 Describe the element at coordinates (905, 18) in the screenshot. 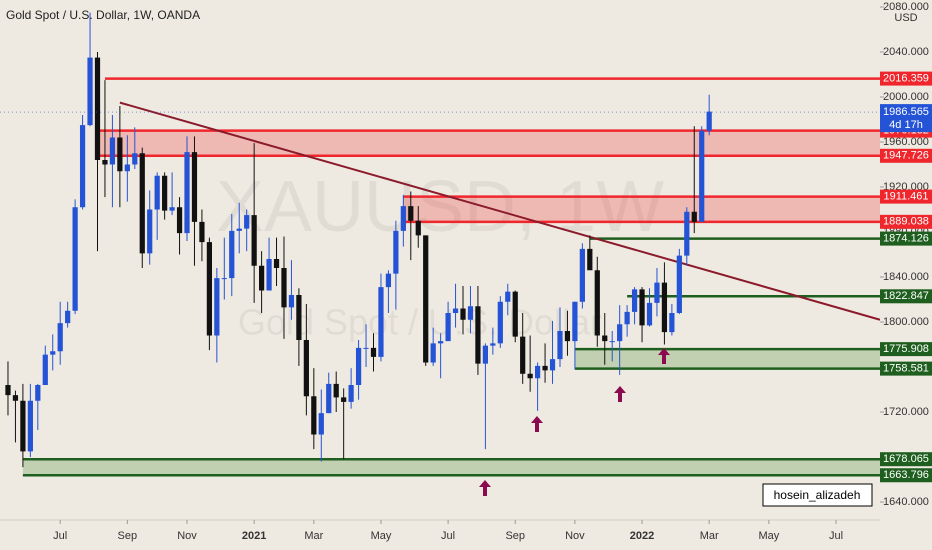

I see `currency: USD` at that location.